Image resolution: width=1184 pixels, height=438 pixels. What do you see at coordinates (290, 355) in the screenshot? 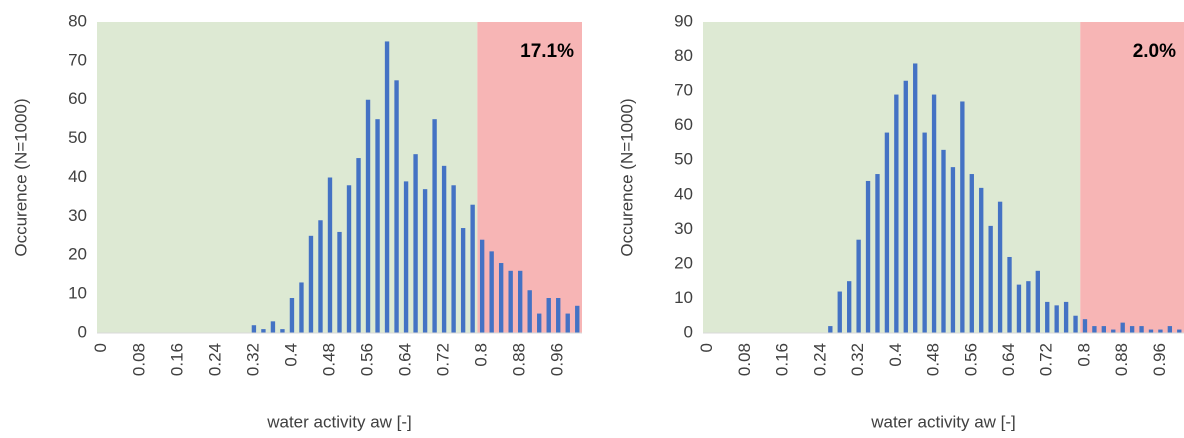
I see `x-tick-label: 0.4` at bounding box center [290, 355].